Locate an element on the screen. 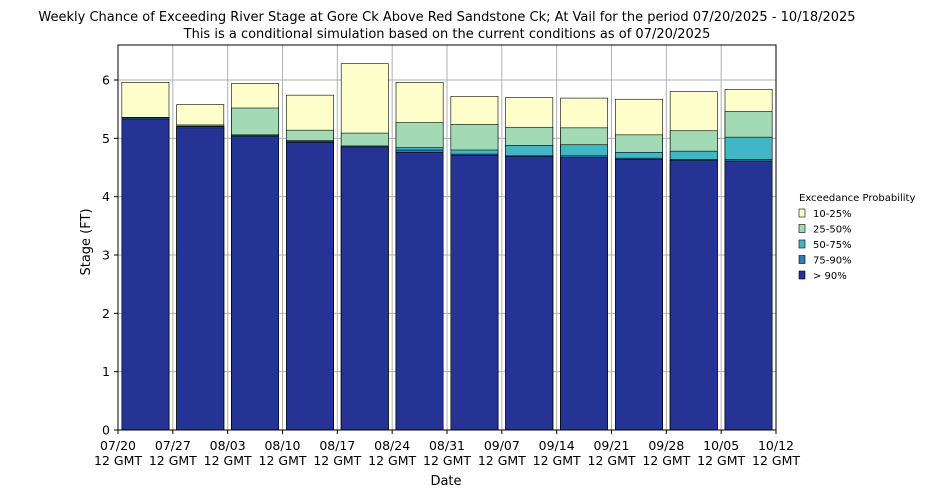 The width and height of the screenshot is (942, 497). x-tick-label-date: 08/03 is located at coordinates (228, 445).